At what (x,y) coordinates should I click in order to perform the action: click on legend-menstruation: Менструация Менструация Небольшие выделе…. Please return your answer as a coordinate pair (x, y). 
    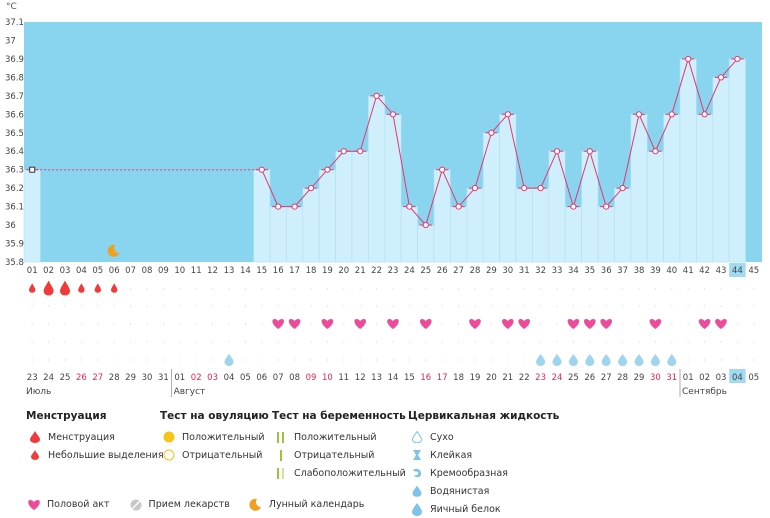
    Looking at the image, I should click on (95, 437).